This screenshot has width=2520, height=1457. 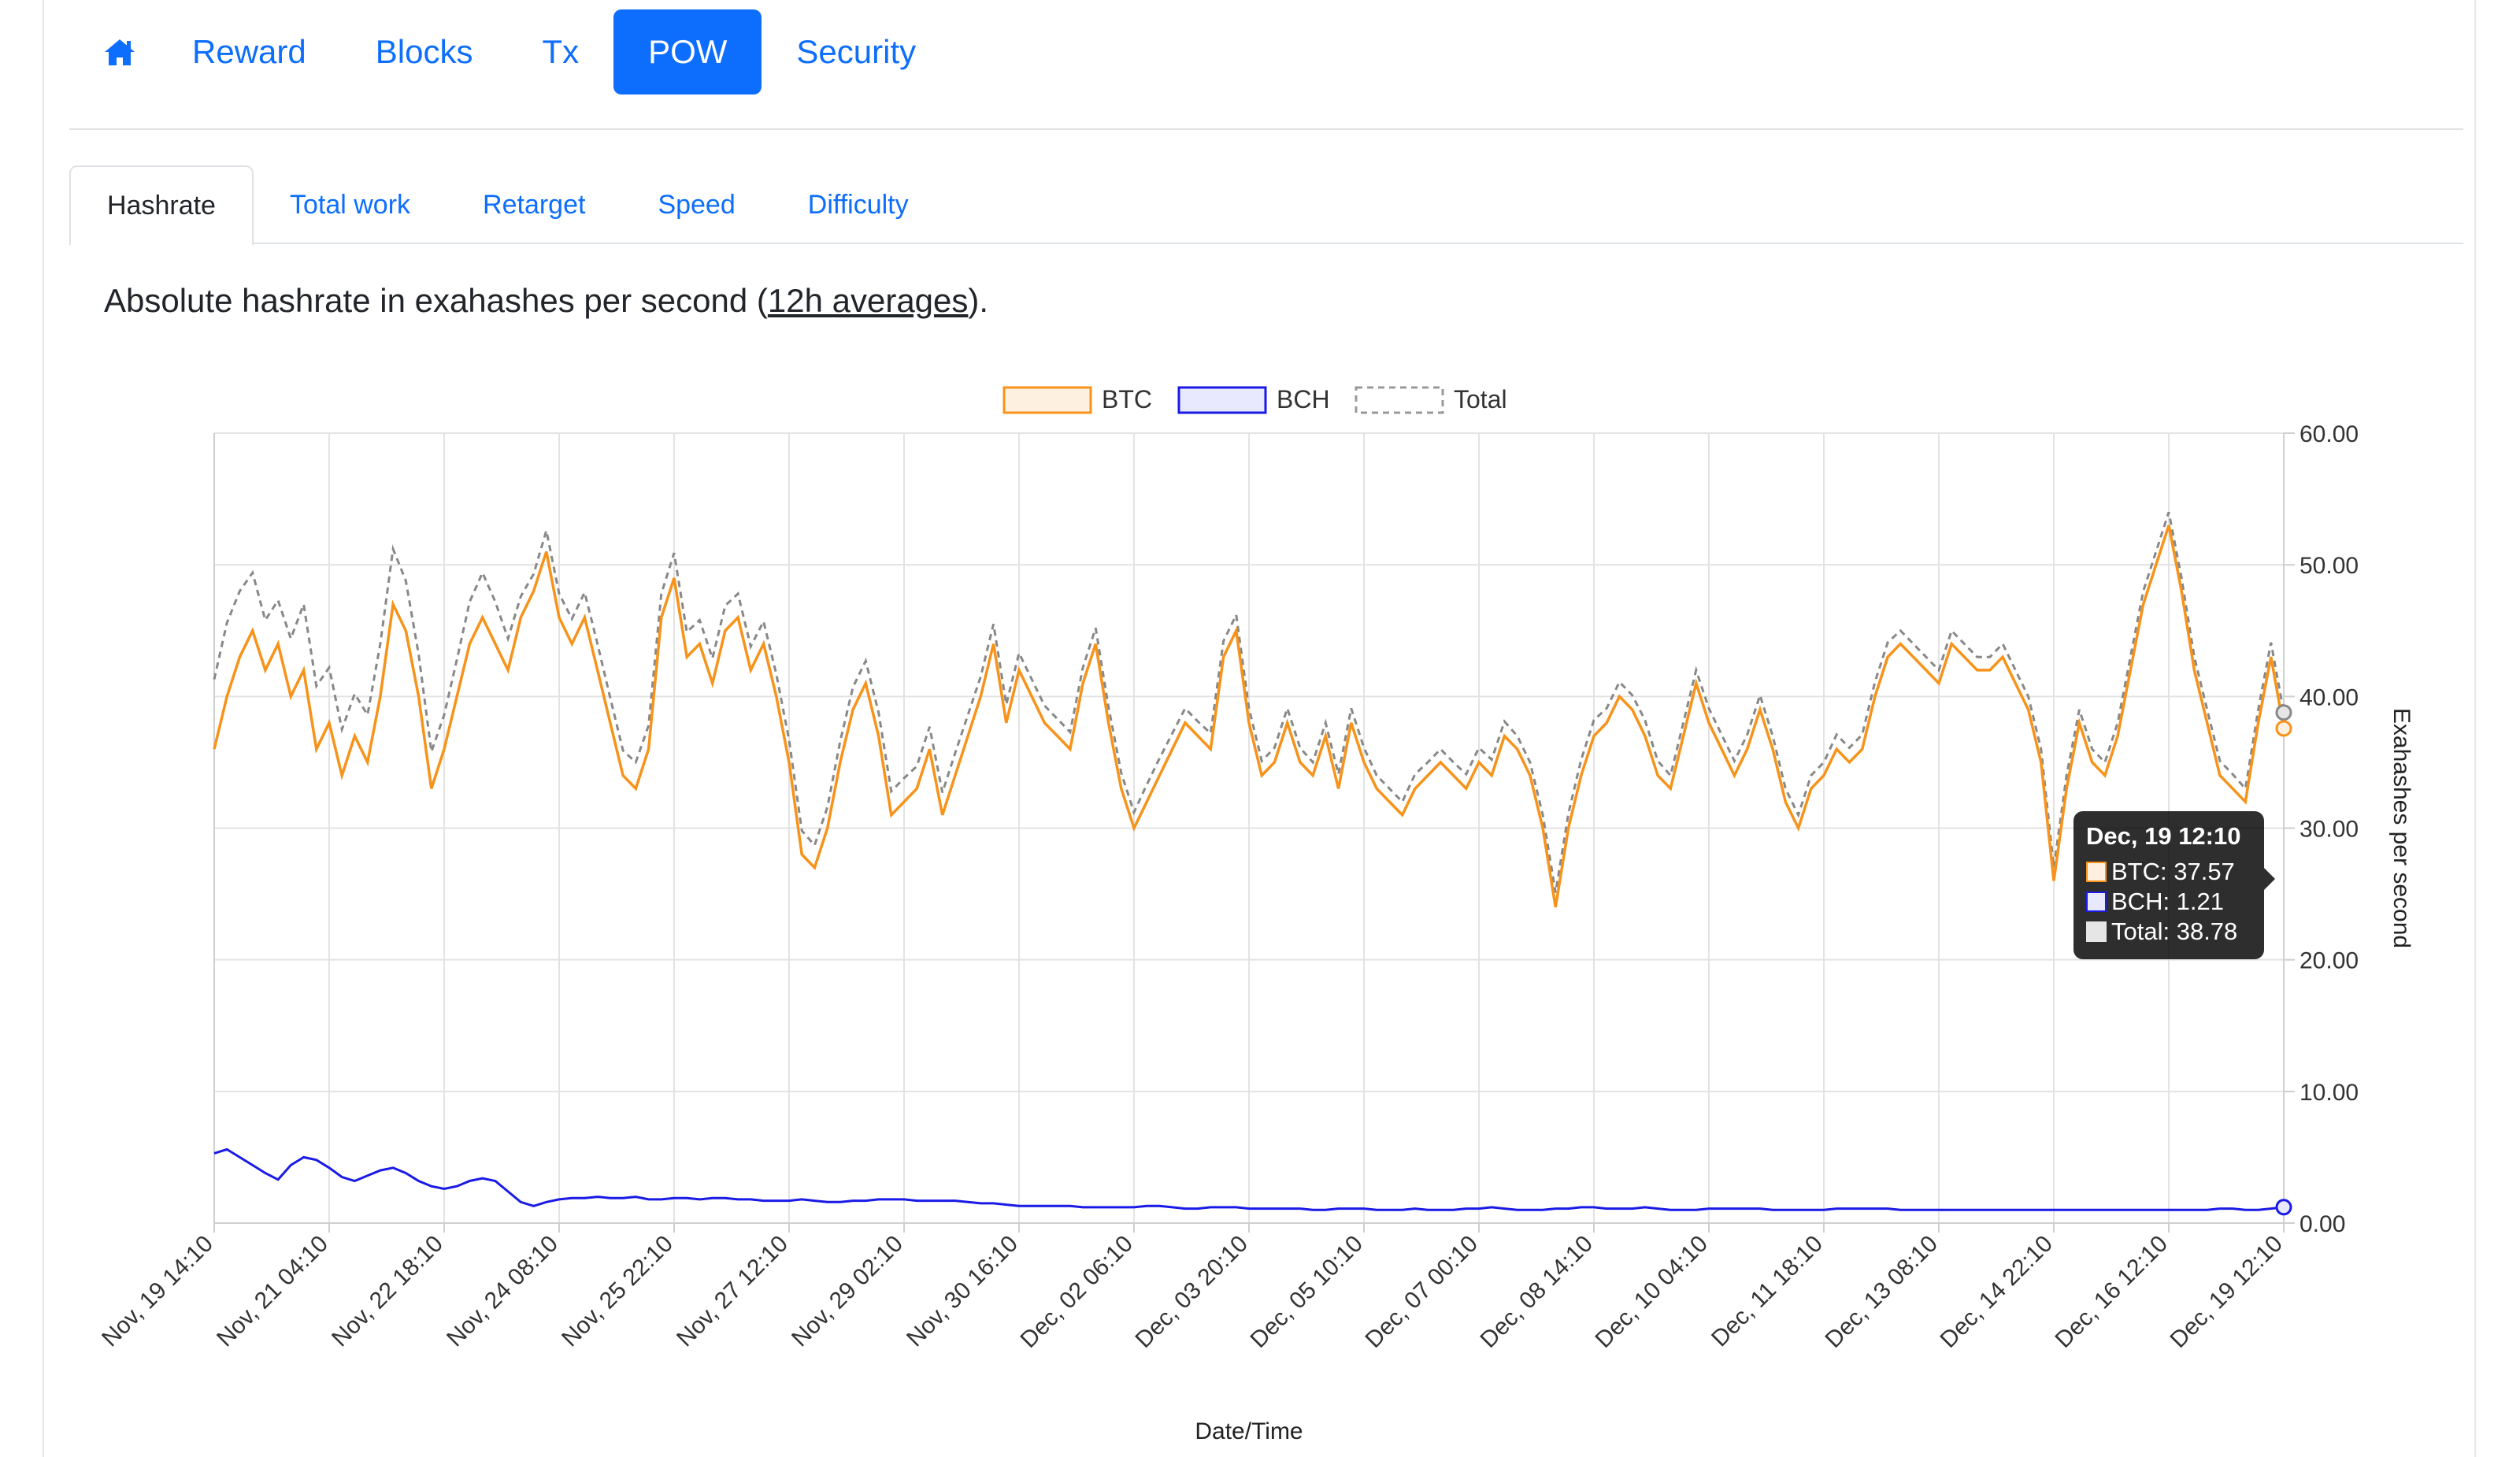 I want to click on nav-pow: POW, so click(x=687, y=52).